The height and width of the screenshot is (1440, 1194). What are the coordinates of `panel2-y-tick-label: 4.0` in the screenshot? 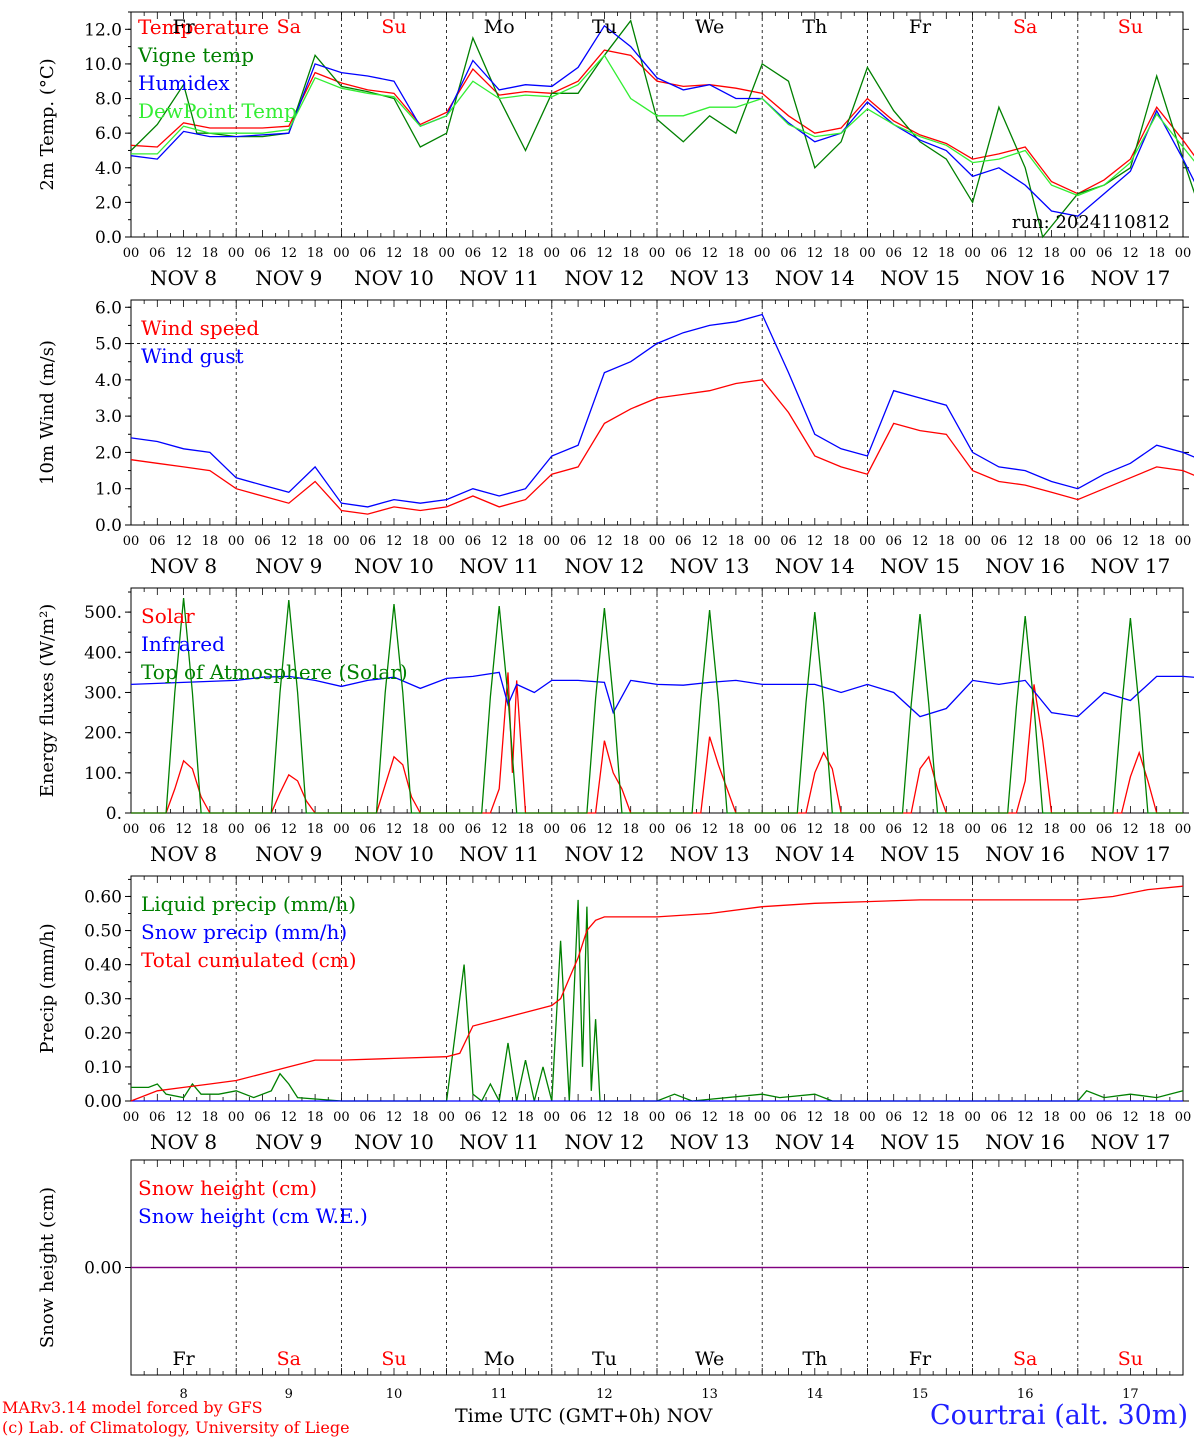 It's located at (108, 381).